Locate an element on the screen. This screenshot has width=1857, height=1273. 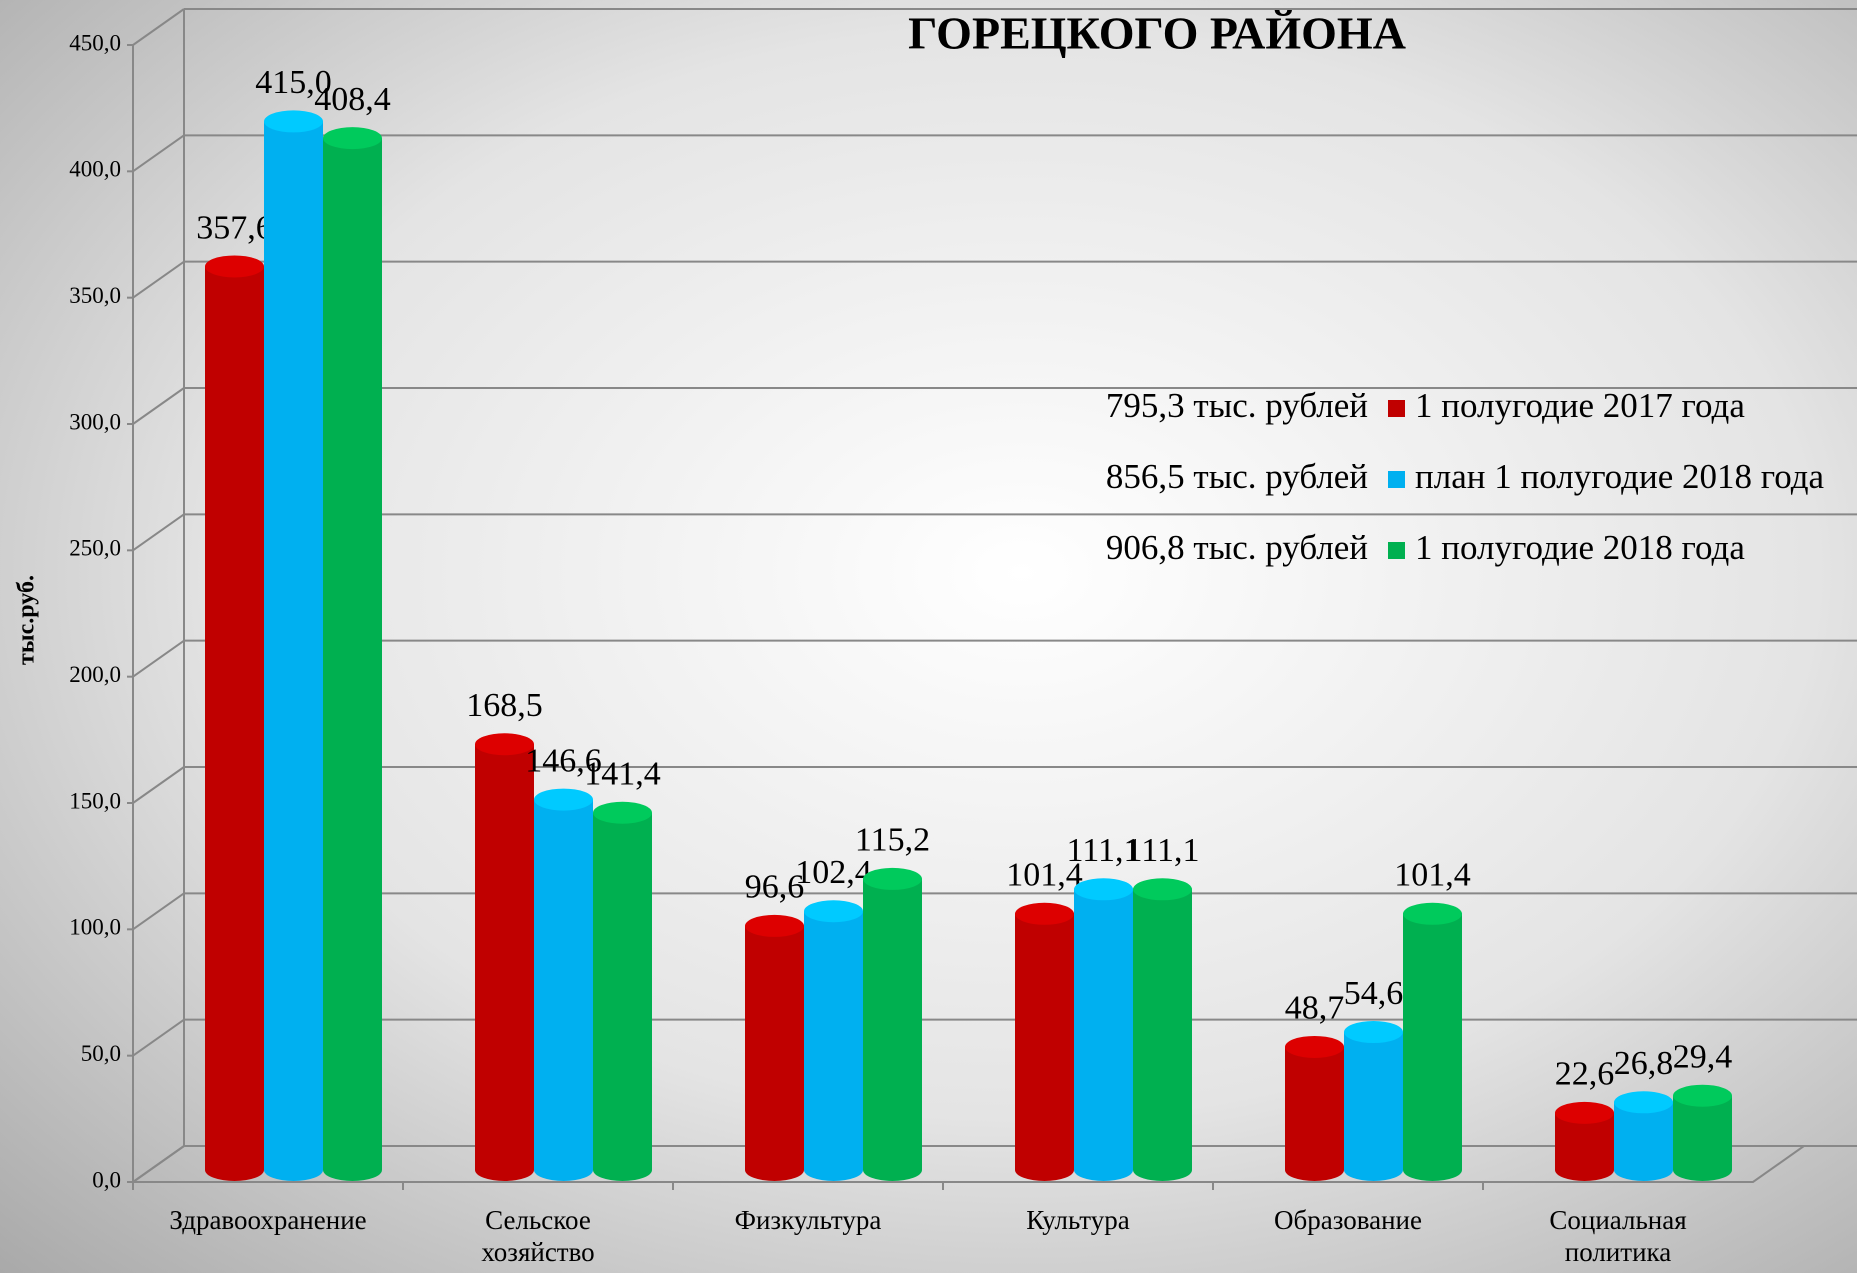
y-tick-label: 50,0 is located at coordinates (101, 1053).